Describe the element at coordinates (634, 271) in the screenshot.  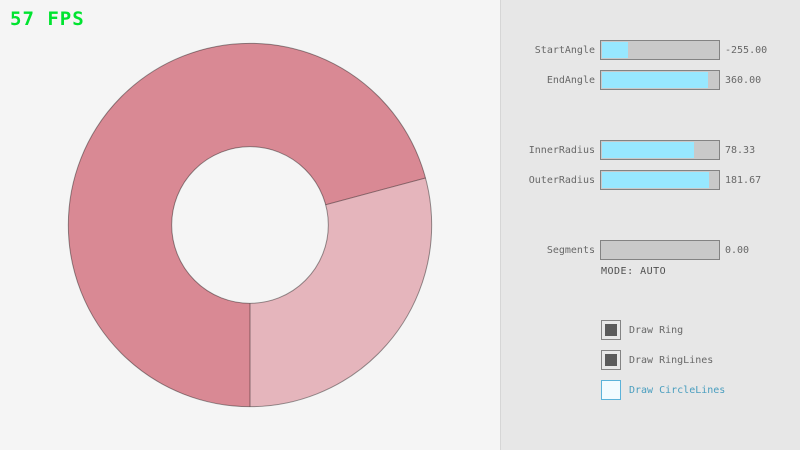
I see `mode-text: MODE: AUTO` at that location.